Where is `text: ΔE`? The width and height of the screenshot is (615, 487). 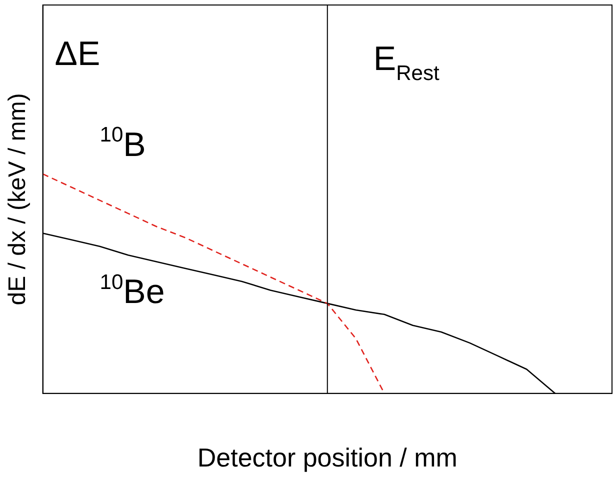
text: ΔE is located at coordinates (77, 54).